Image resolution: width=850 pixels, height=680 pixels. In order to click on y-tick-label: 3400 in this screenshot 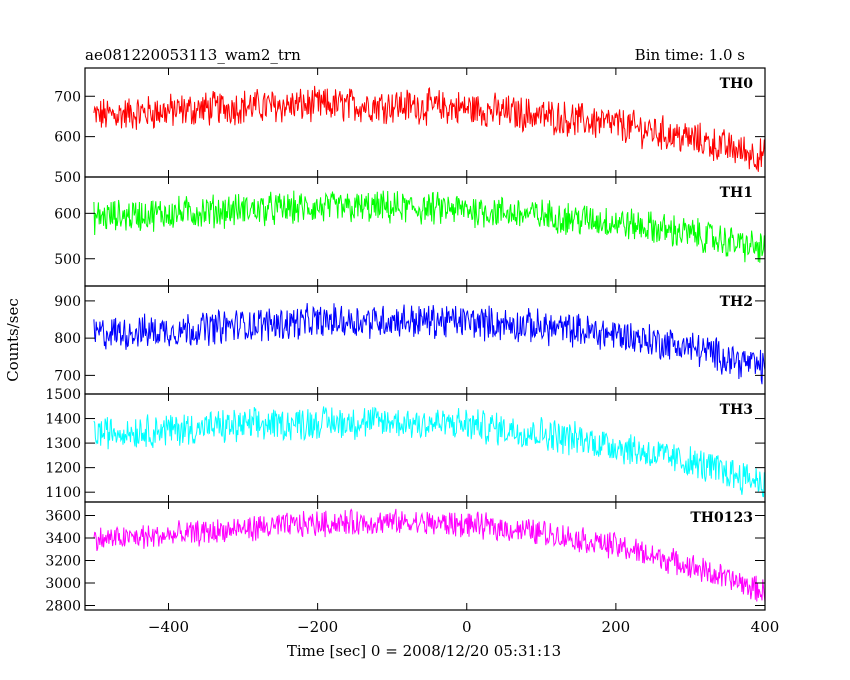, I will do `click(63, 539)`.